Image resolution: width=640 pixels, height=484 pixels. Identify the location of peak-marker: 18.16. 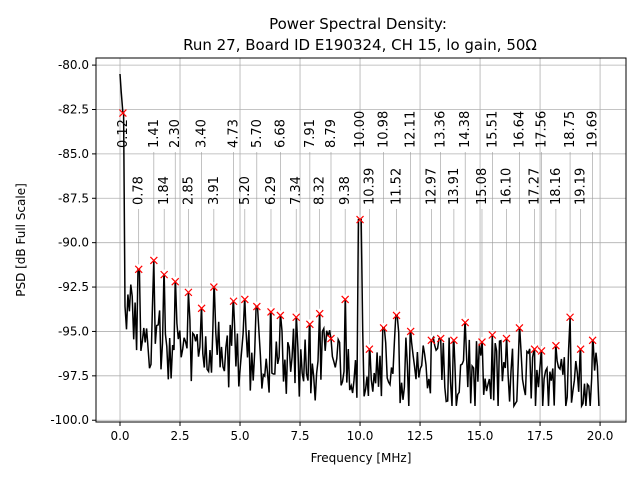
(556, 259).